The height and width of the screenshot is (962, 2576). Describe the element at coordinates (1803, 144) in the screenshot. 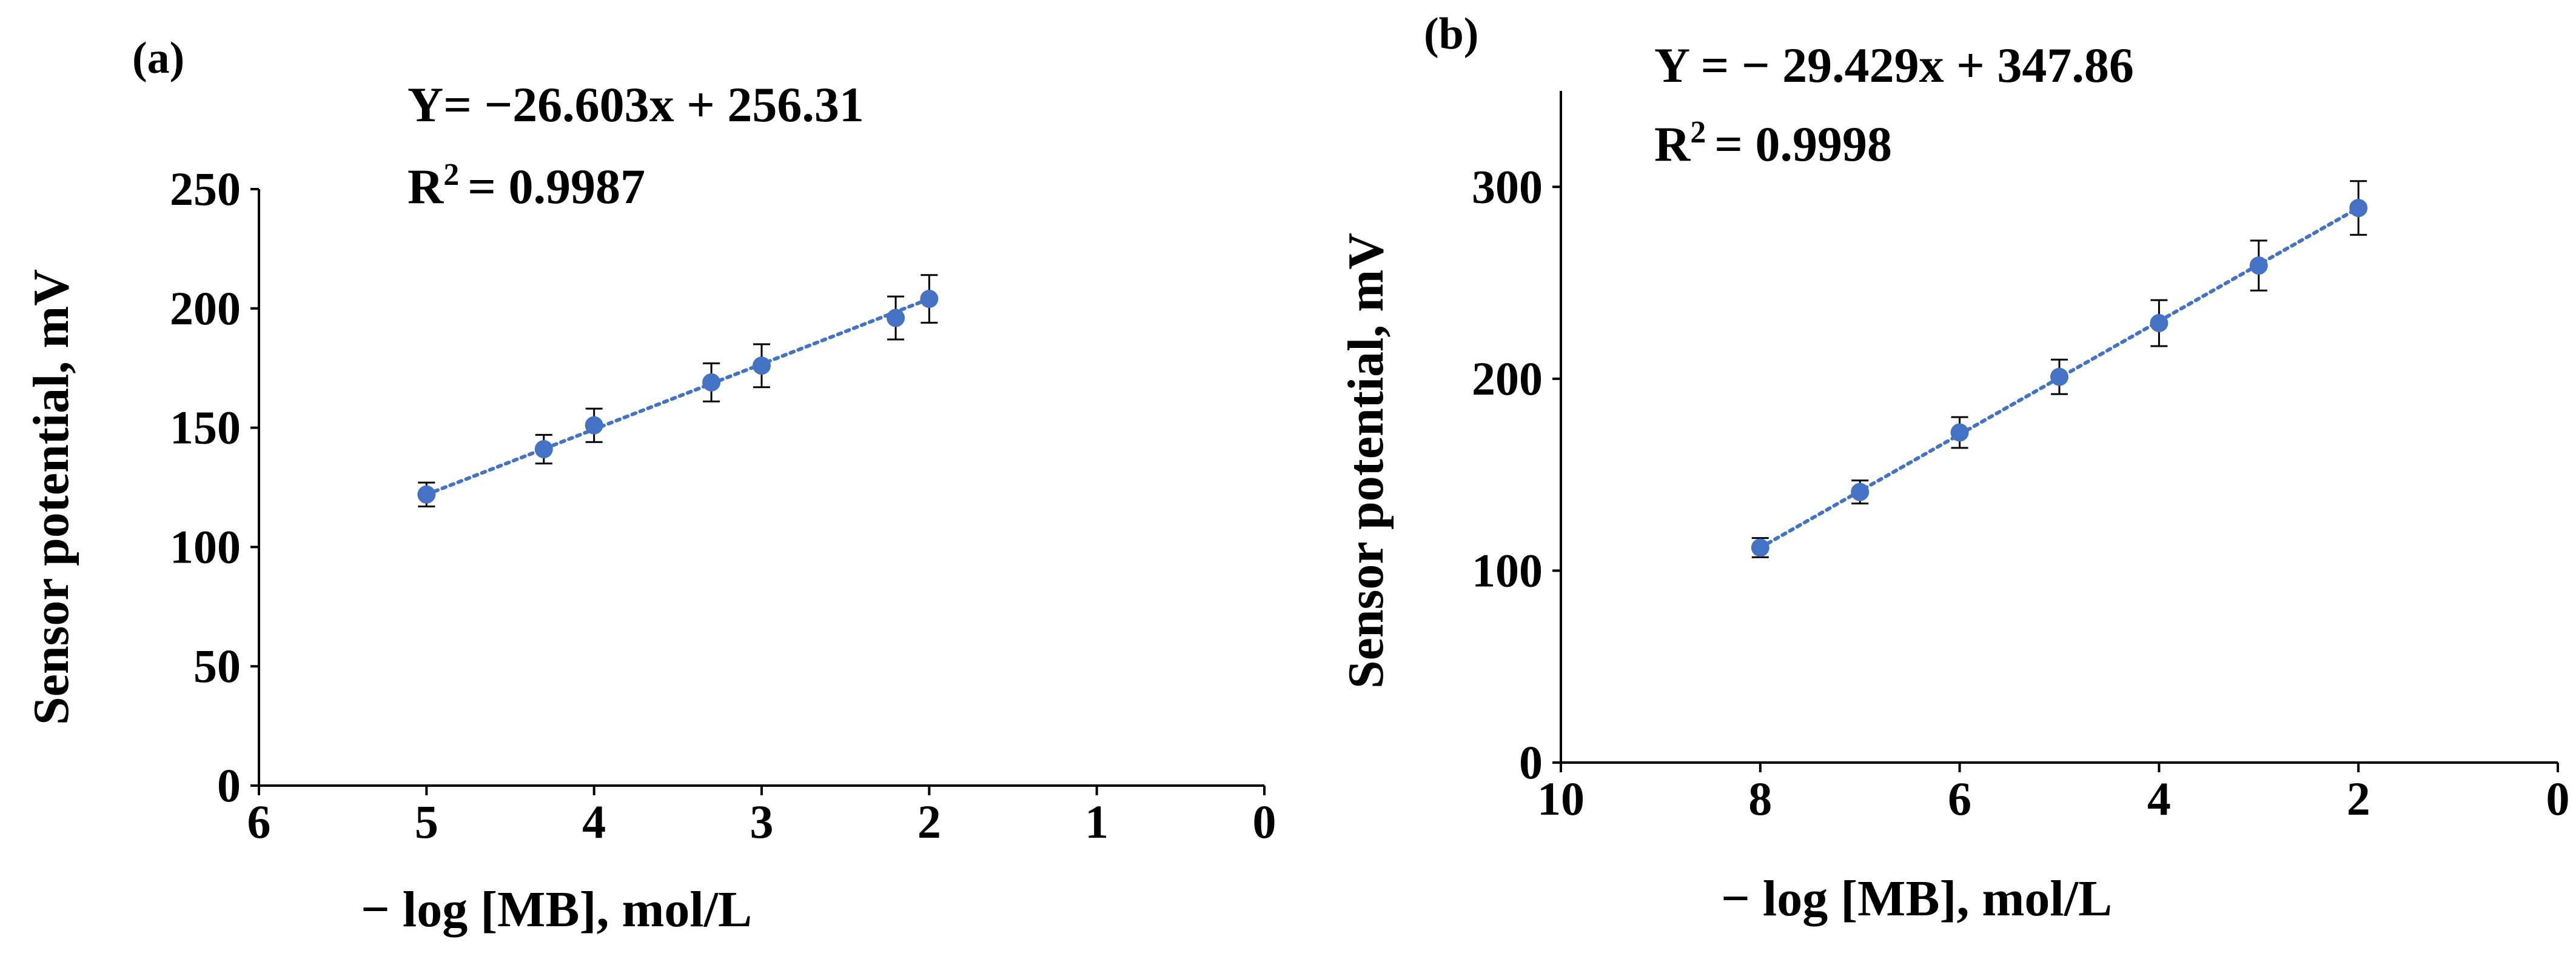

I see `panel-b-r2-value: = 0.9998` at that location.